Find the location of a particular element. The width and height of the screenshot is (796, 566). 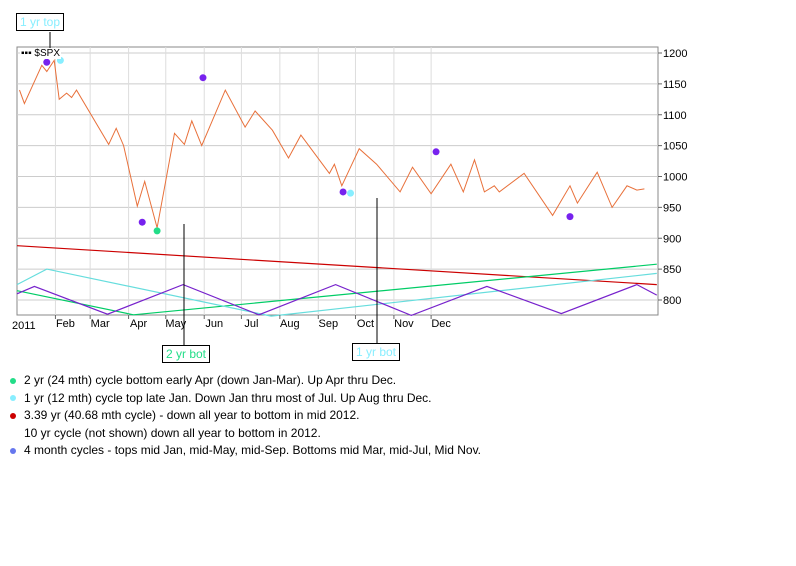

annotation-1yr-top: 1 yr top is located at coordinates (40, 22).